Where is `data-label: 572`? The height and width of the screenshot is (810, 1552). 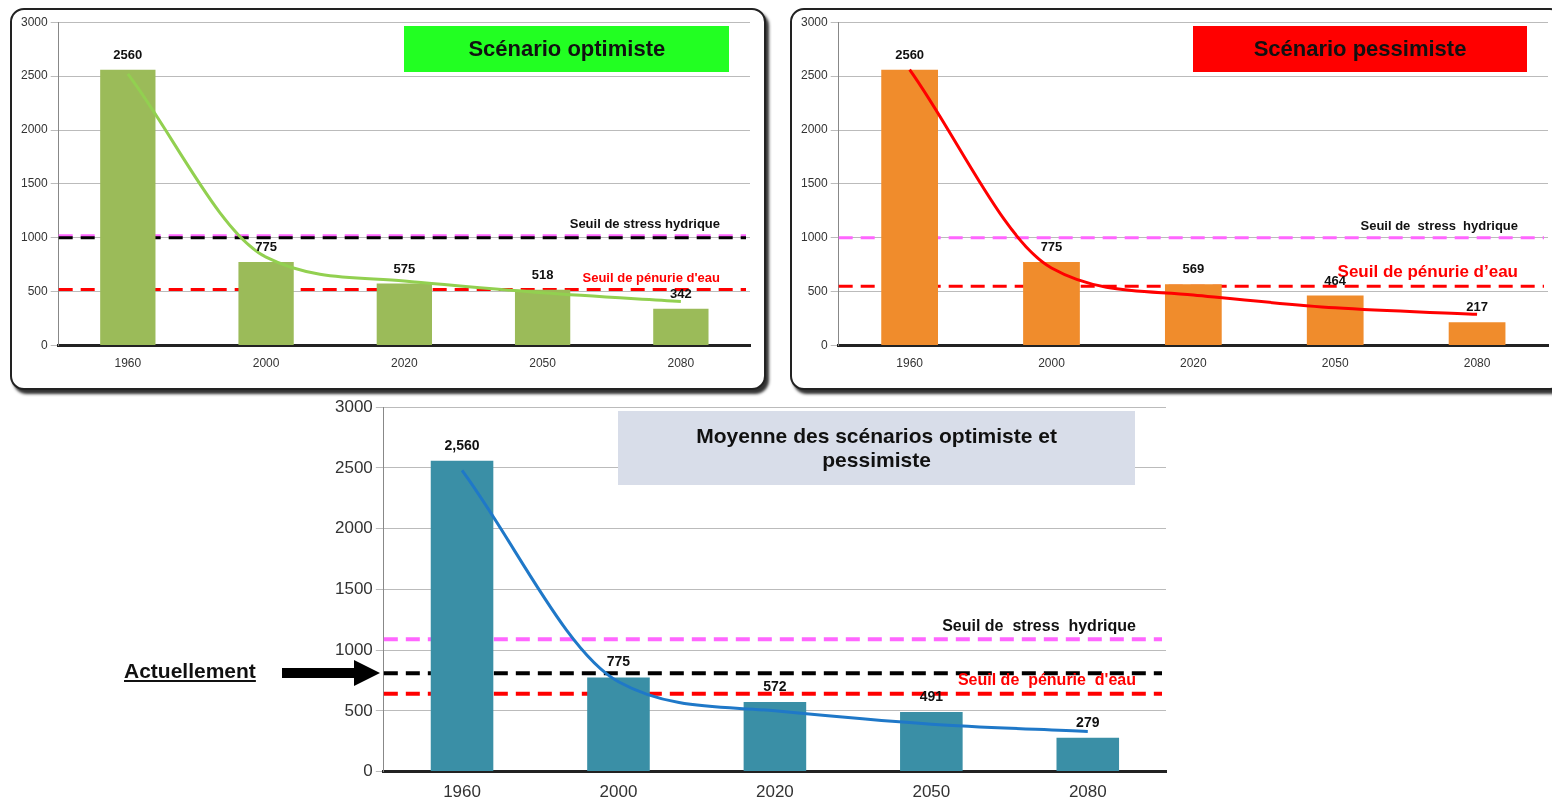 data-label: 572 is located at coordinates (775, 685).